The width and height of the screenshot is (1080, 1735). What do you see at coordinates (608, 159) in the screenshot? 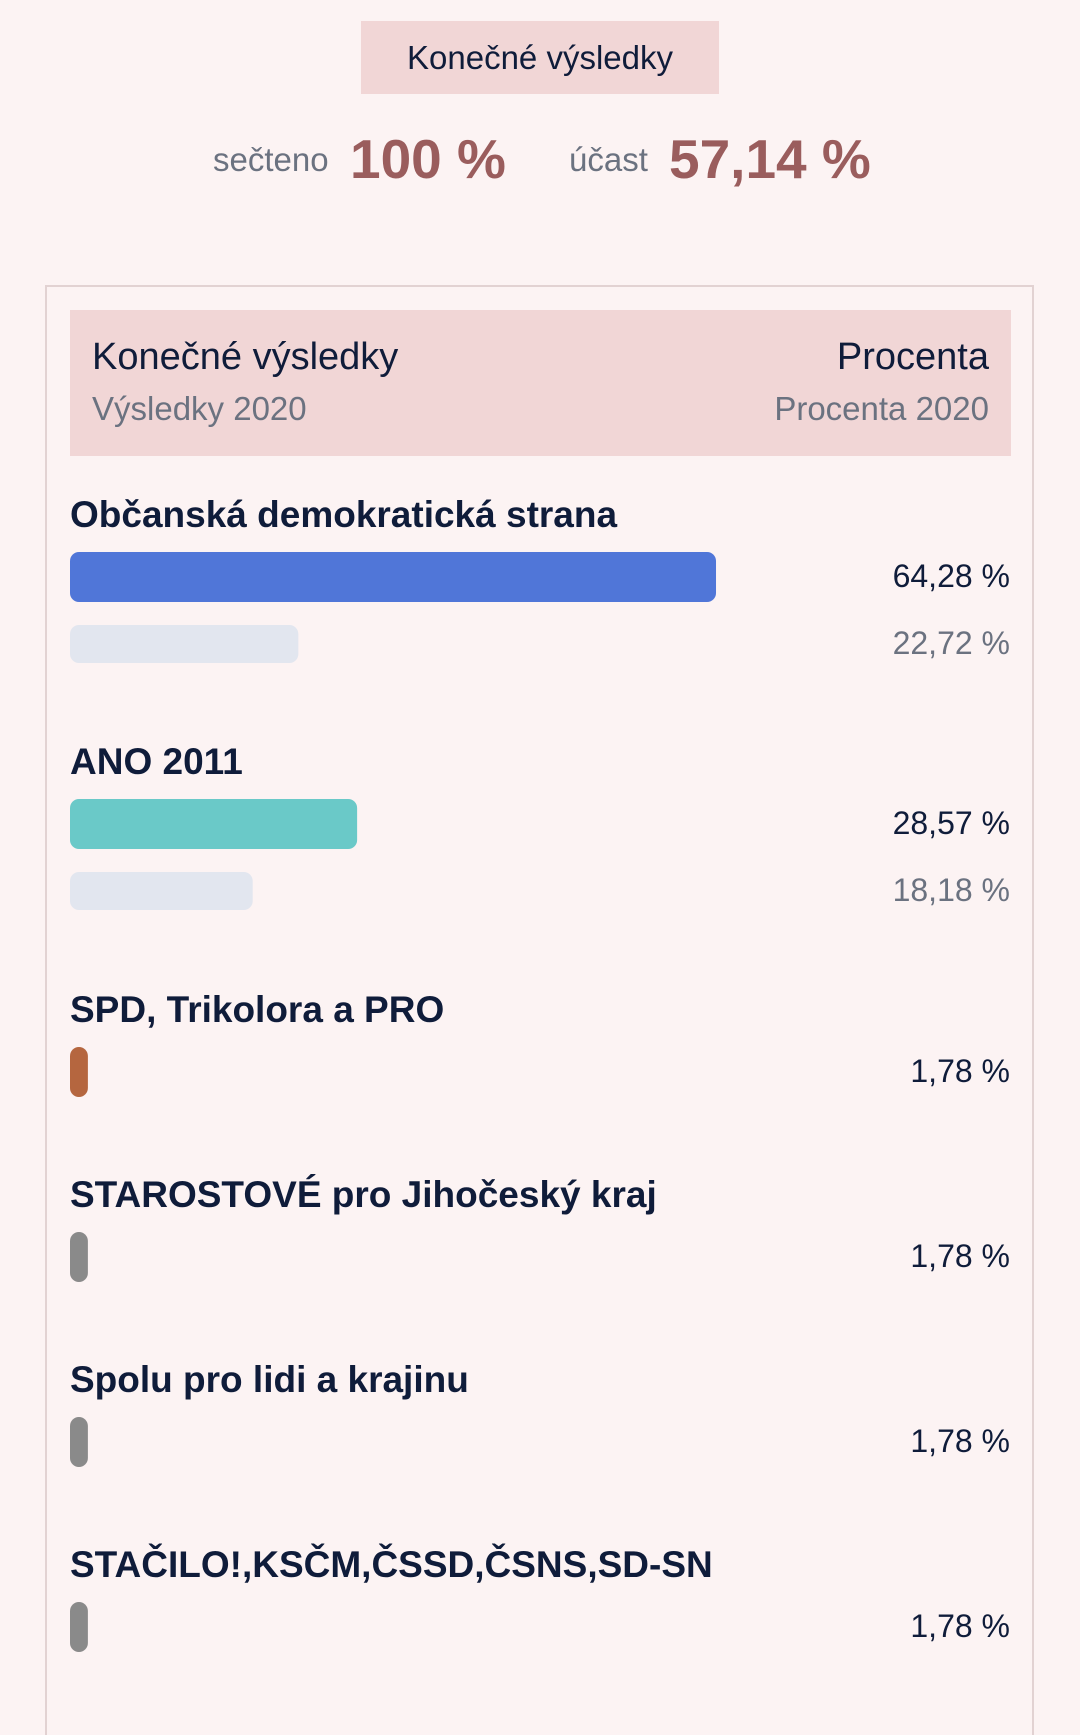
I see `turnout-label: účast` at bounding box center [608, 159].